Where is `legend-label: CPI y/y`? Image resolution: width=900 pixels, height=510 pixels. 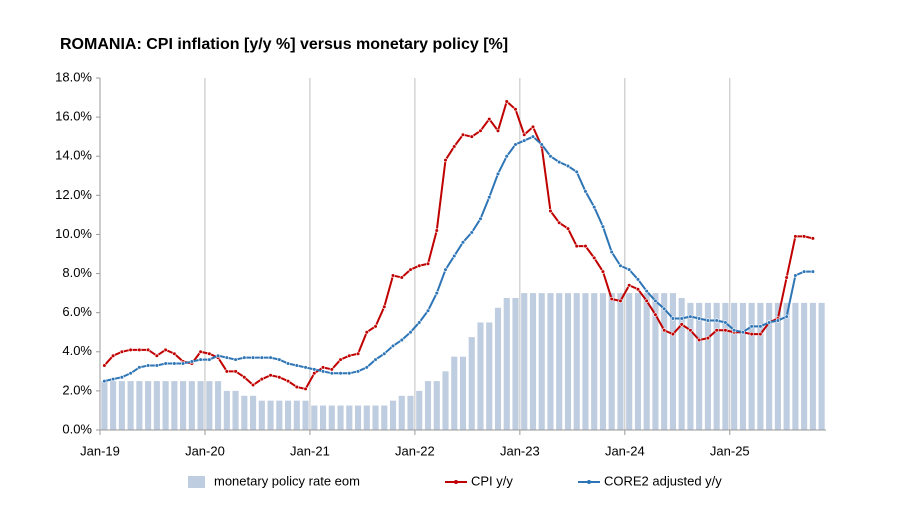 legend-label: CPI y/y is located at coordinates (492, 480).